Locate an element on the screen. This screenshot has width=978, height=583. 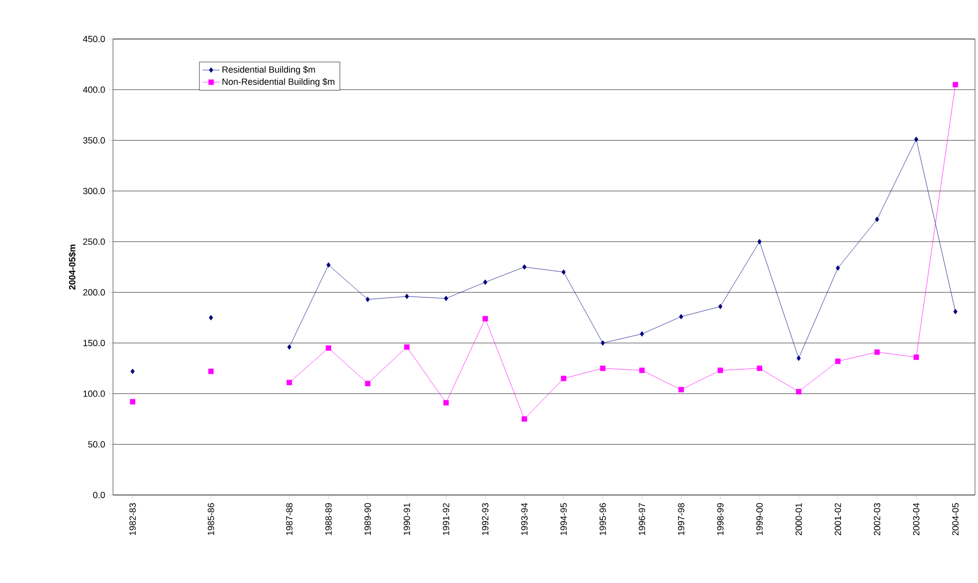
y-tick-label: 0.0 is located at coordinates (99, 495).